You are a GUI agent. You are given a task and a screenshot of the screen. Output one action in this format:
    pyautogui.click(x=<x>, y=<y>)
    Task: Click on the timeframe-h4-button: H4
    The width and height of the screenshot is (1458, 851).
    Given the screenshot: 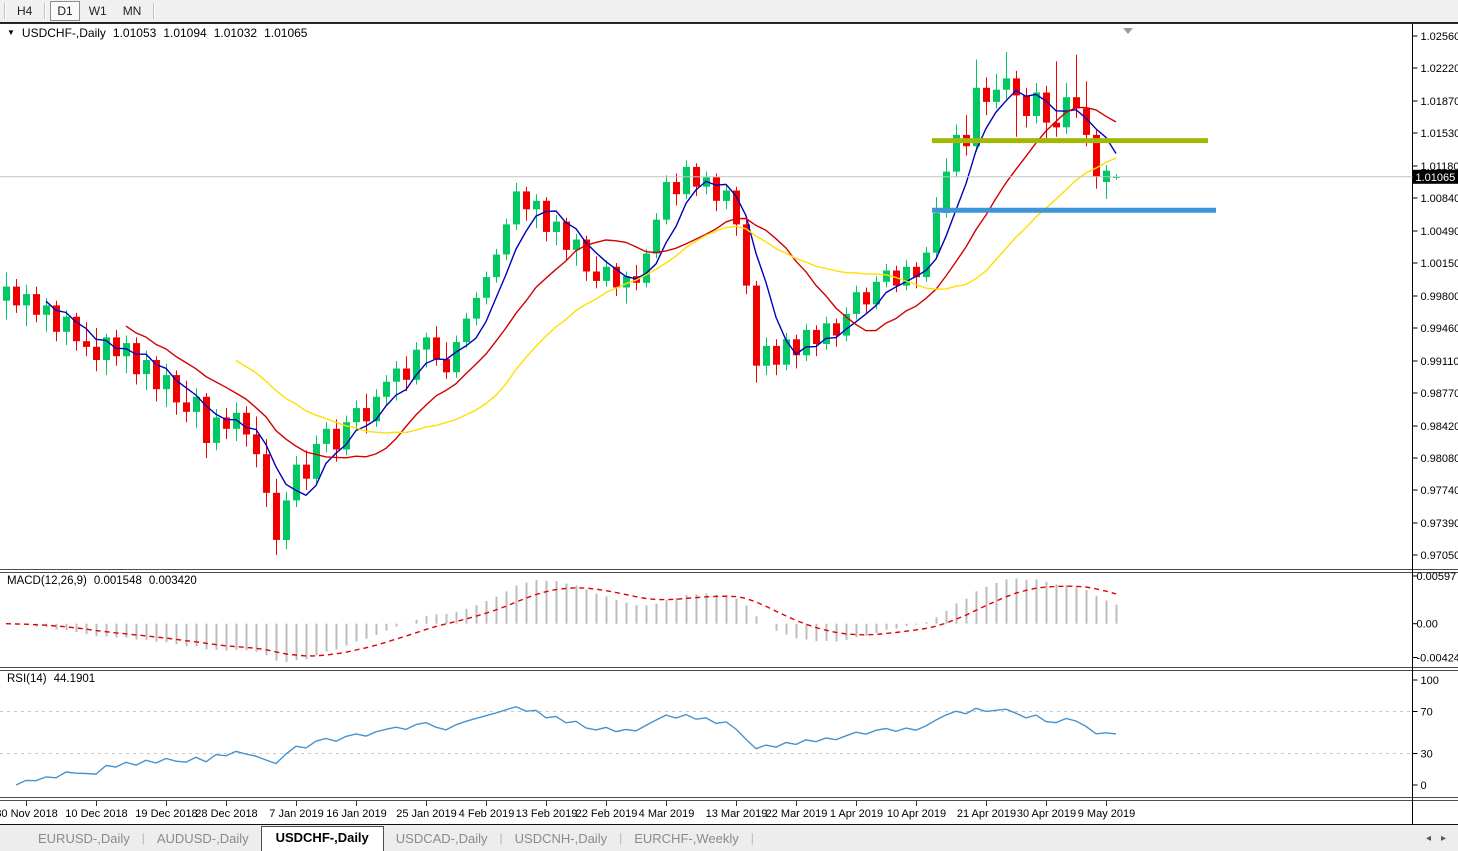 What is the action you would take?
    pyautogui.click(x=24, y=11)
    